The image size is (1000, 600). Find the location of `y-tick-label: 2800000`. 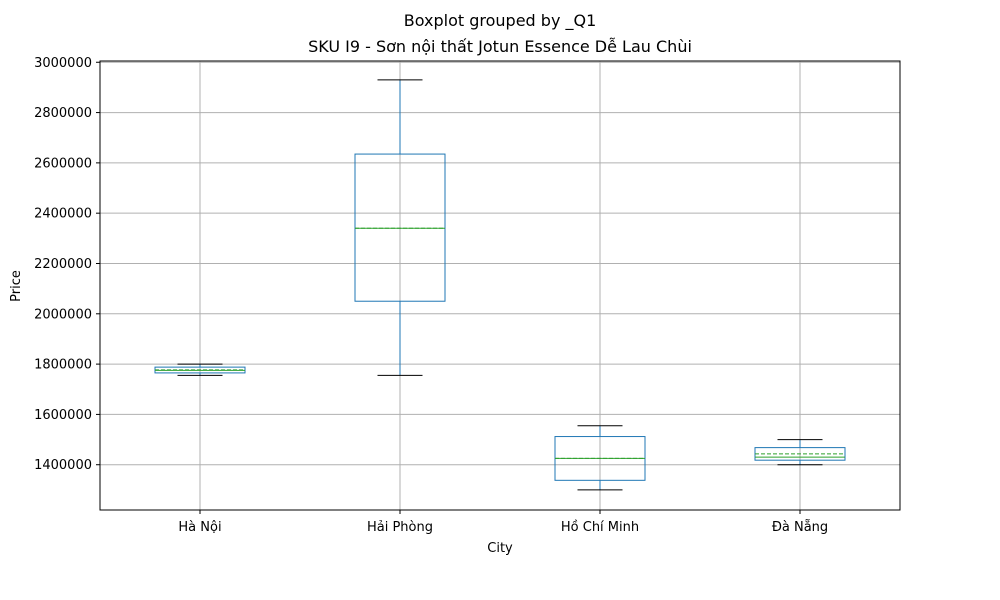

y-tick-label: 2800000 is located at coordinates (63, 113).